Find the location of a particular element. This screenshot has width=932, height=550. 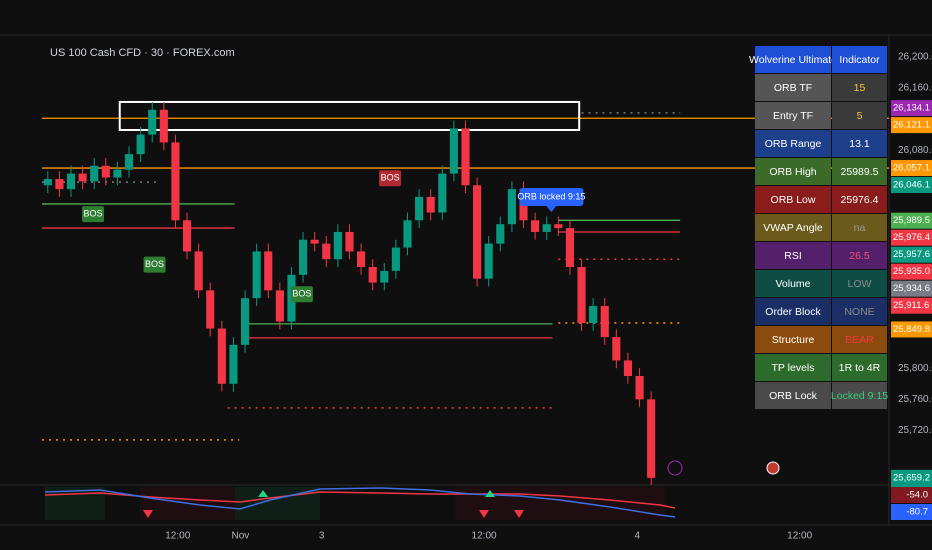

chart-title: US 100 Cash CFD · 30 · FOREX.com is located at coordinates (142, 53).